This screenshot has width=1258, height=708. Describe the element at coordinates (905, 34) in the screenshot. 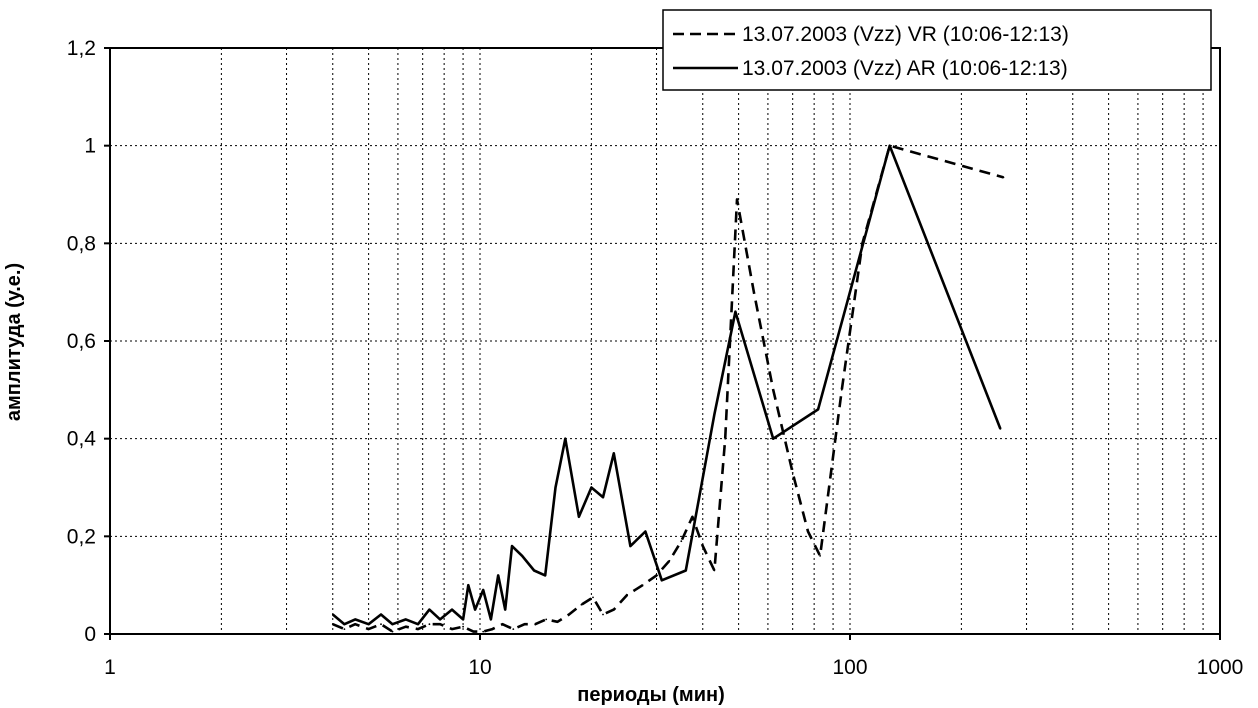

I see `legend-label-vr: 13.07.2003 (Vzz) VR (10:06-12:13)` at that location.